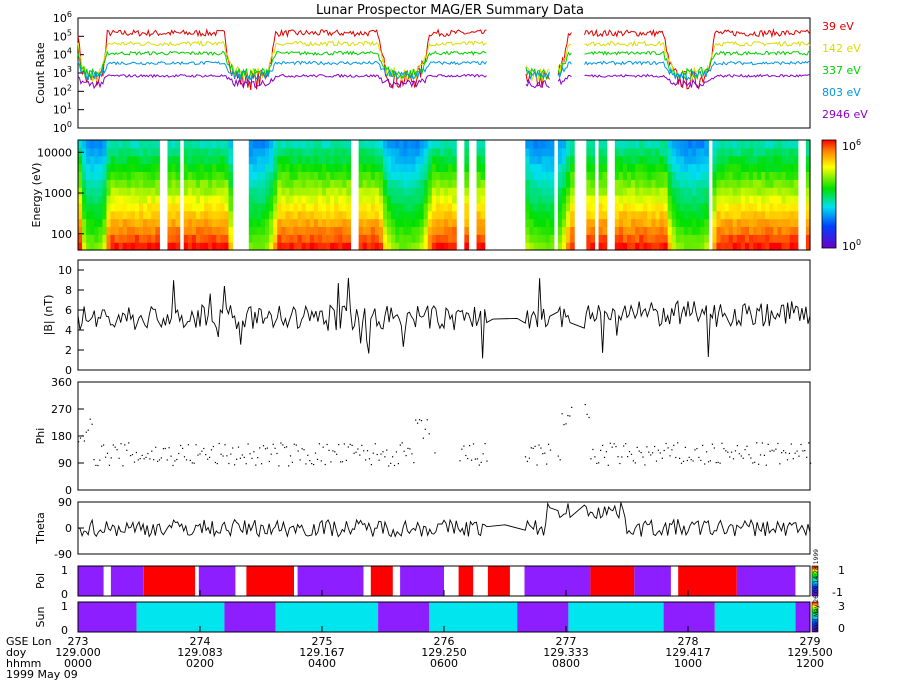 This screenshot has width=900, height=700. What do you see at coordinates (63, 554) in the screenshot?
I see `theta-tick-label-0: -90` at bounding box center [63, 554].